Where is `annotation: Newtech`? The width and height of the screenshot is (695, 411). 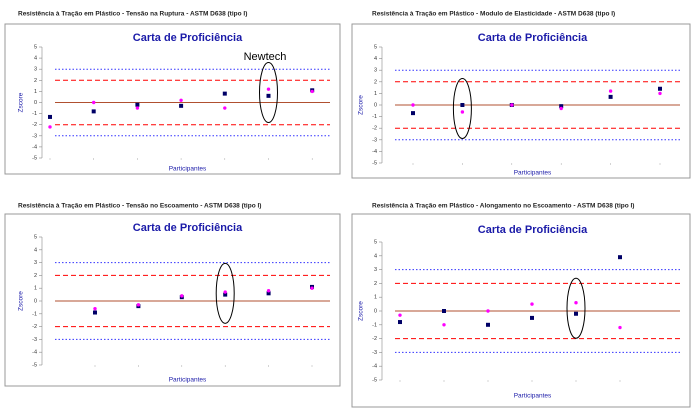
annotation: Newtech is located at coordinates (265, 57).